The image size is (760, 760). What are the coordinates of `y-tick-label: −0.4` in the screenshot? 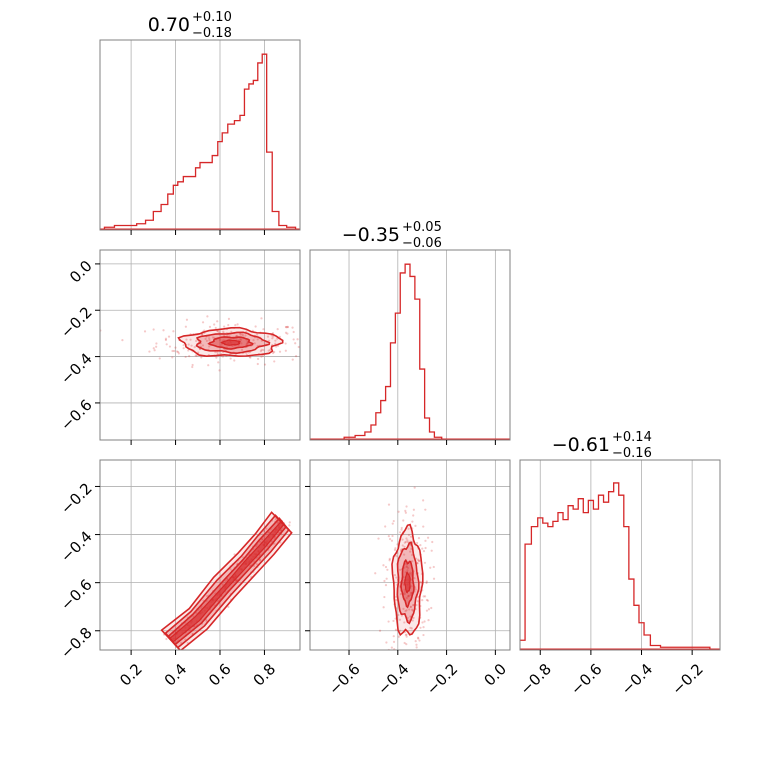 It's located at (76, 369).